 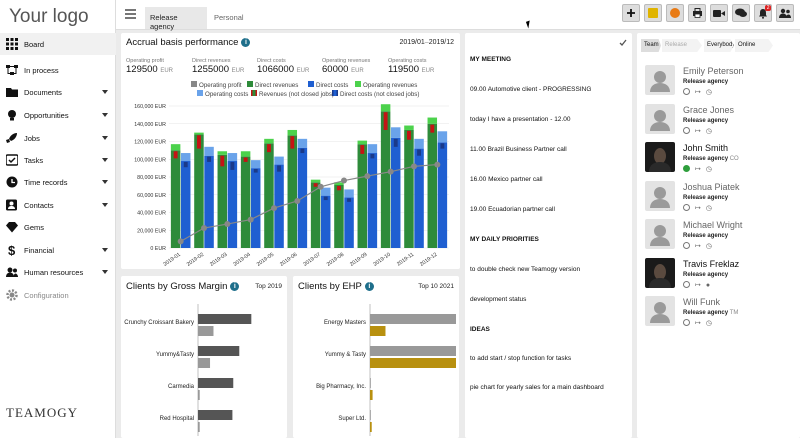 I want to click on clock-icon, so click(x=12, y=182).